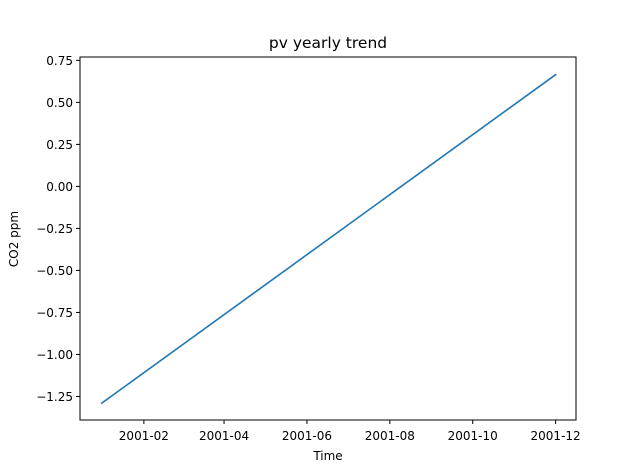 Image resolution: width=640 pixels, height=472 pixels. I want to click on y-tick-label: 0.50, so click(59, 103).